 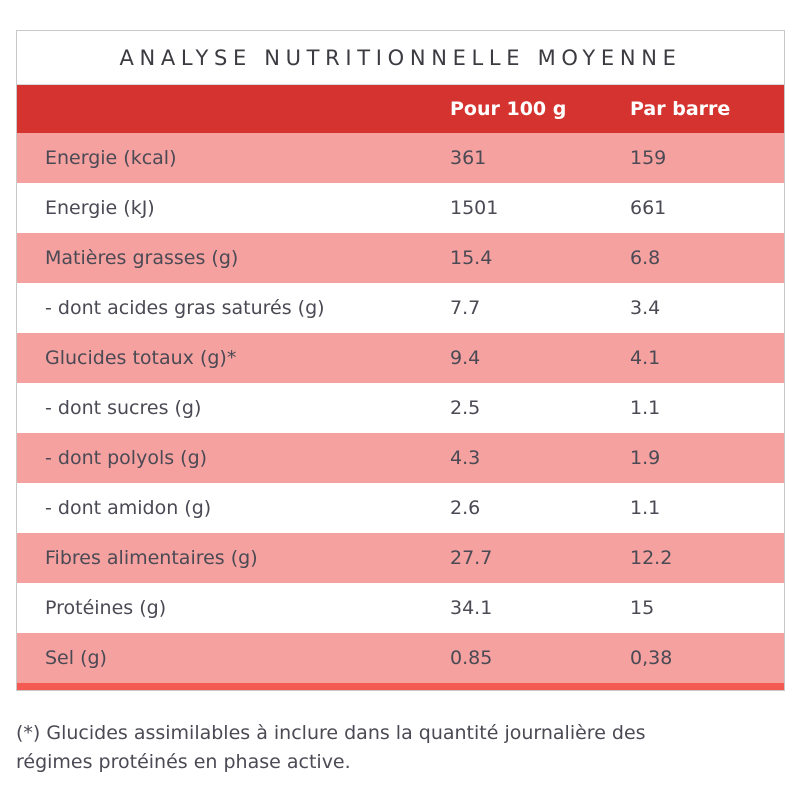 I want to click on table-row: Sel (g) 0.85 0,38, so click(x=400, y=658).